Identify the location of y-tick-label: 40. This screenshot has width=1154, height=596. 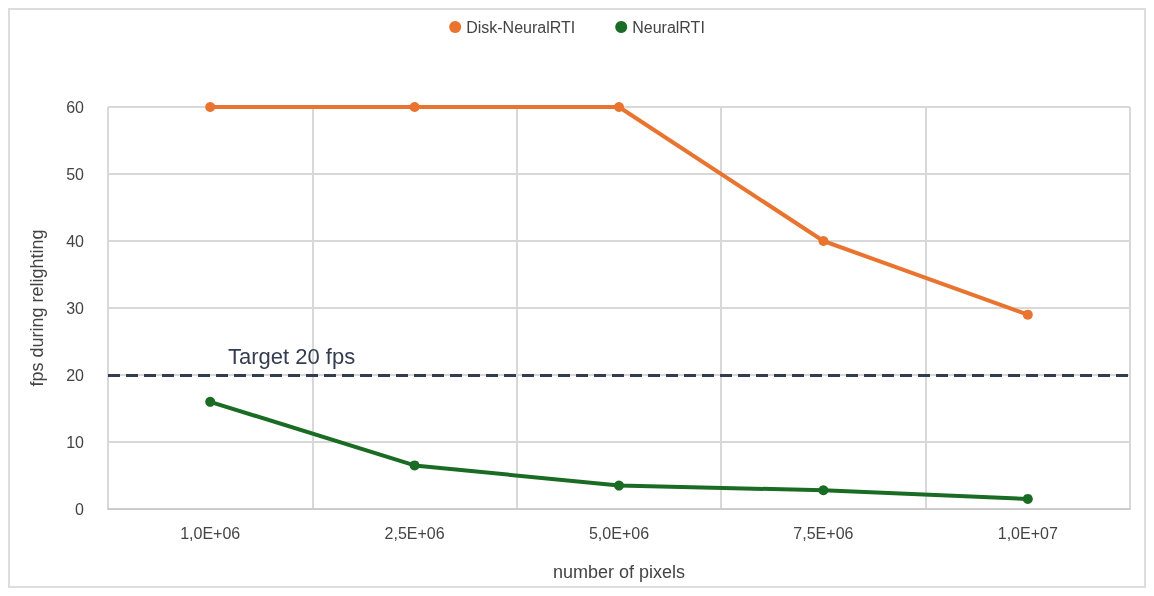
(75, 241).